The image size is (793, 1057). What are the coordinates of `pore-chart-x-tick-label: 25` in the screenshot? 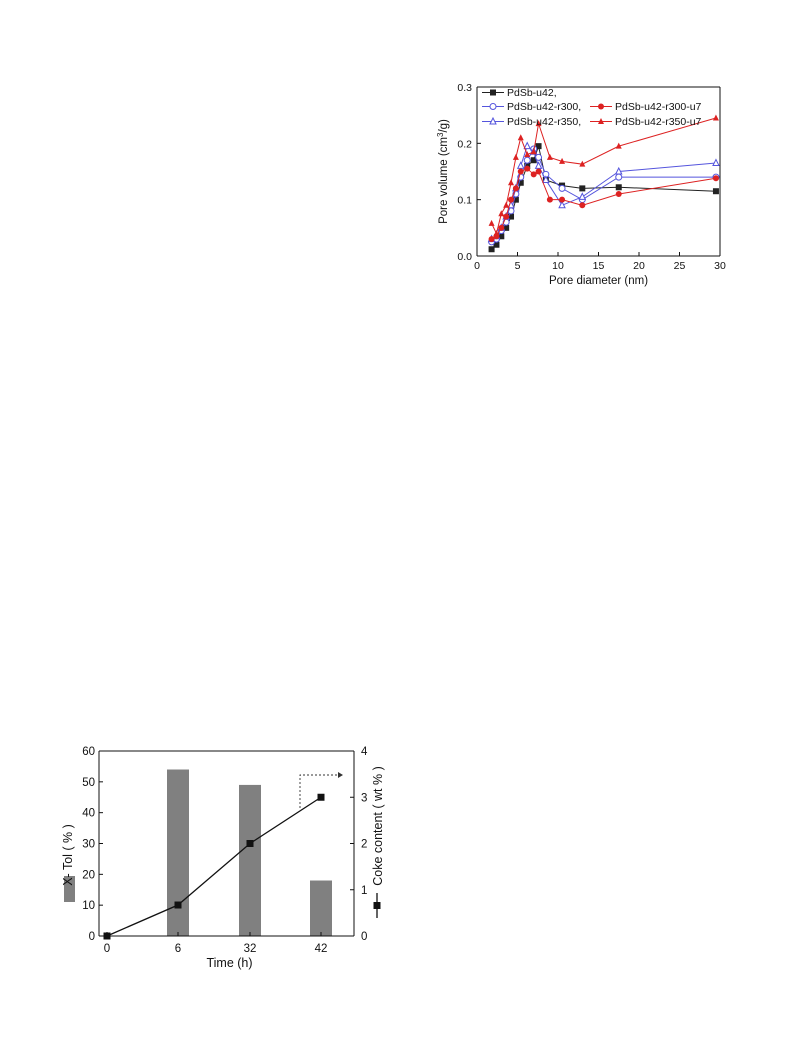 It's located at (680, 266).